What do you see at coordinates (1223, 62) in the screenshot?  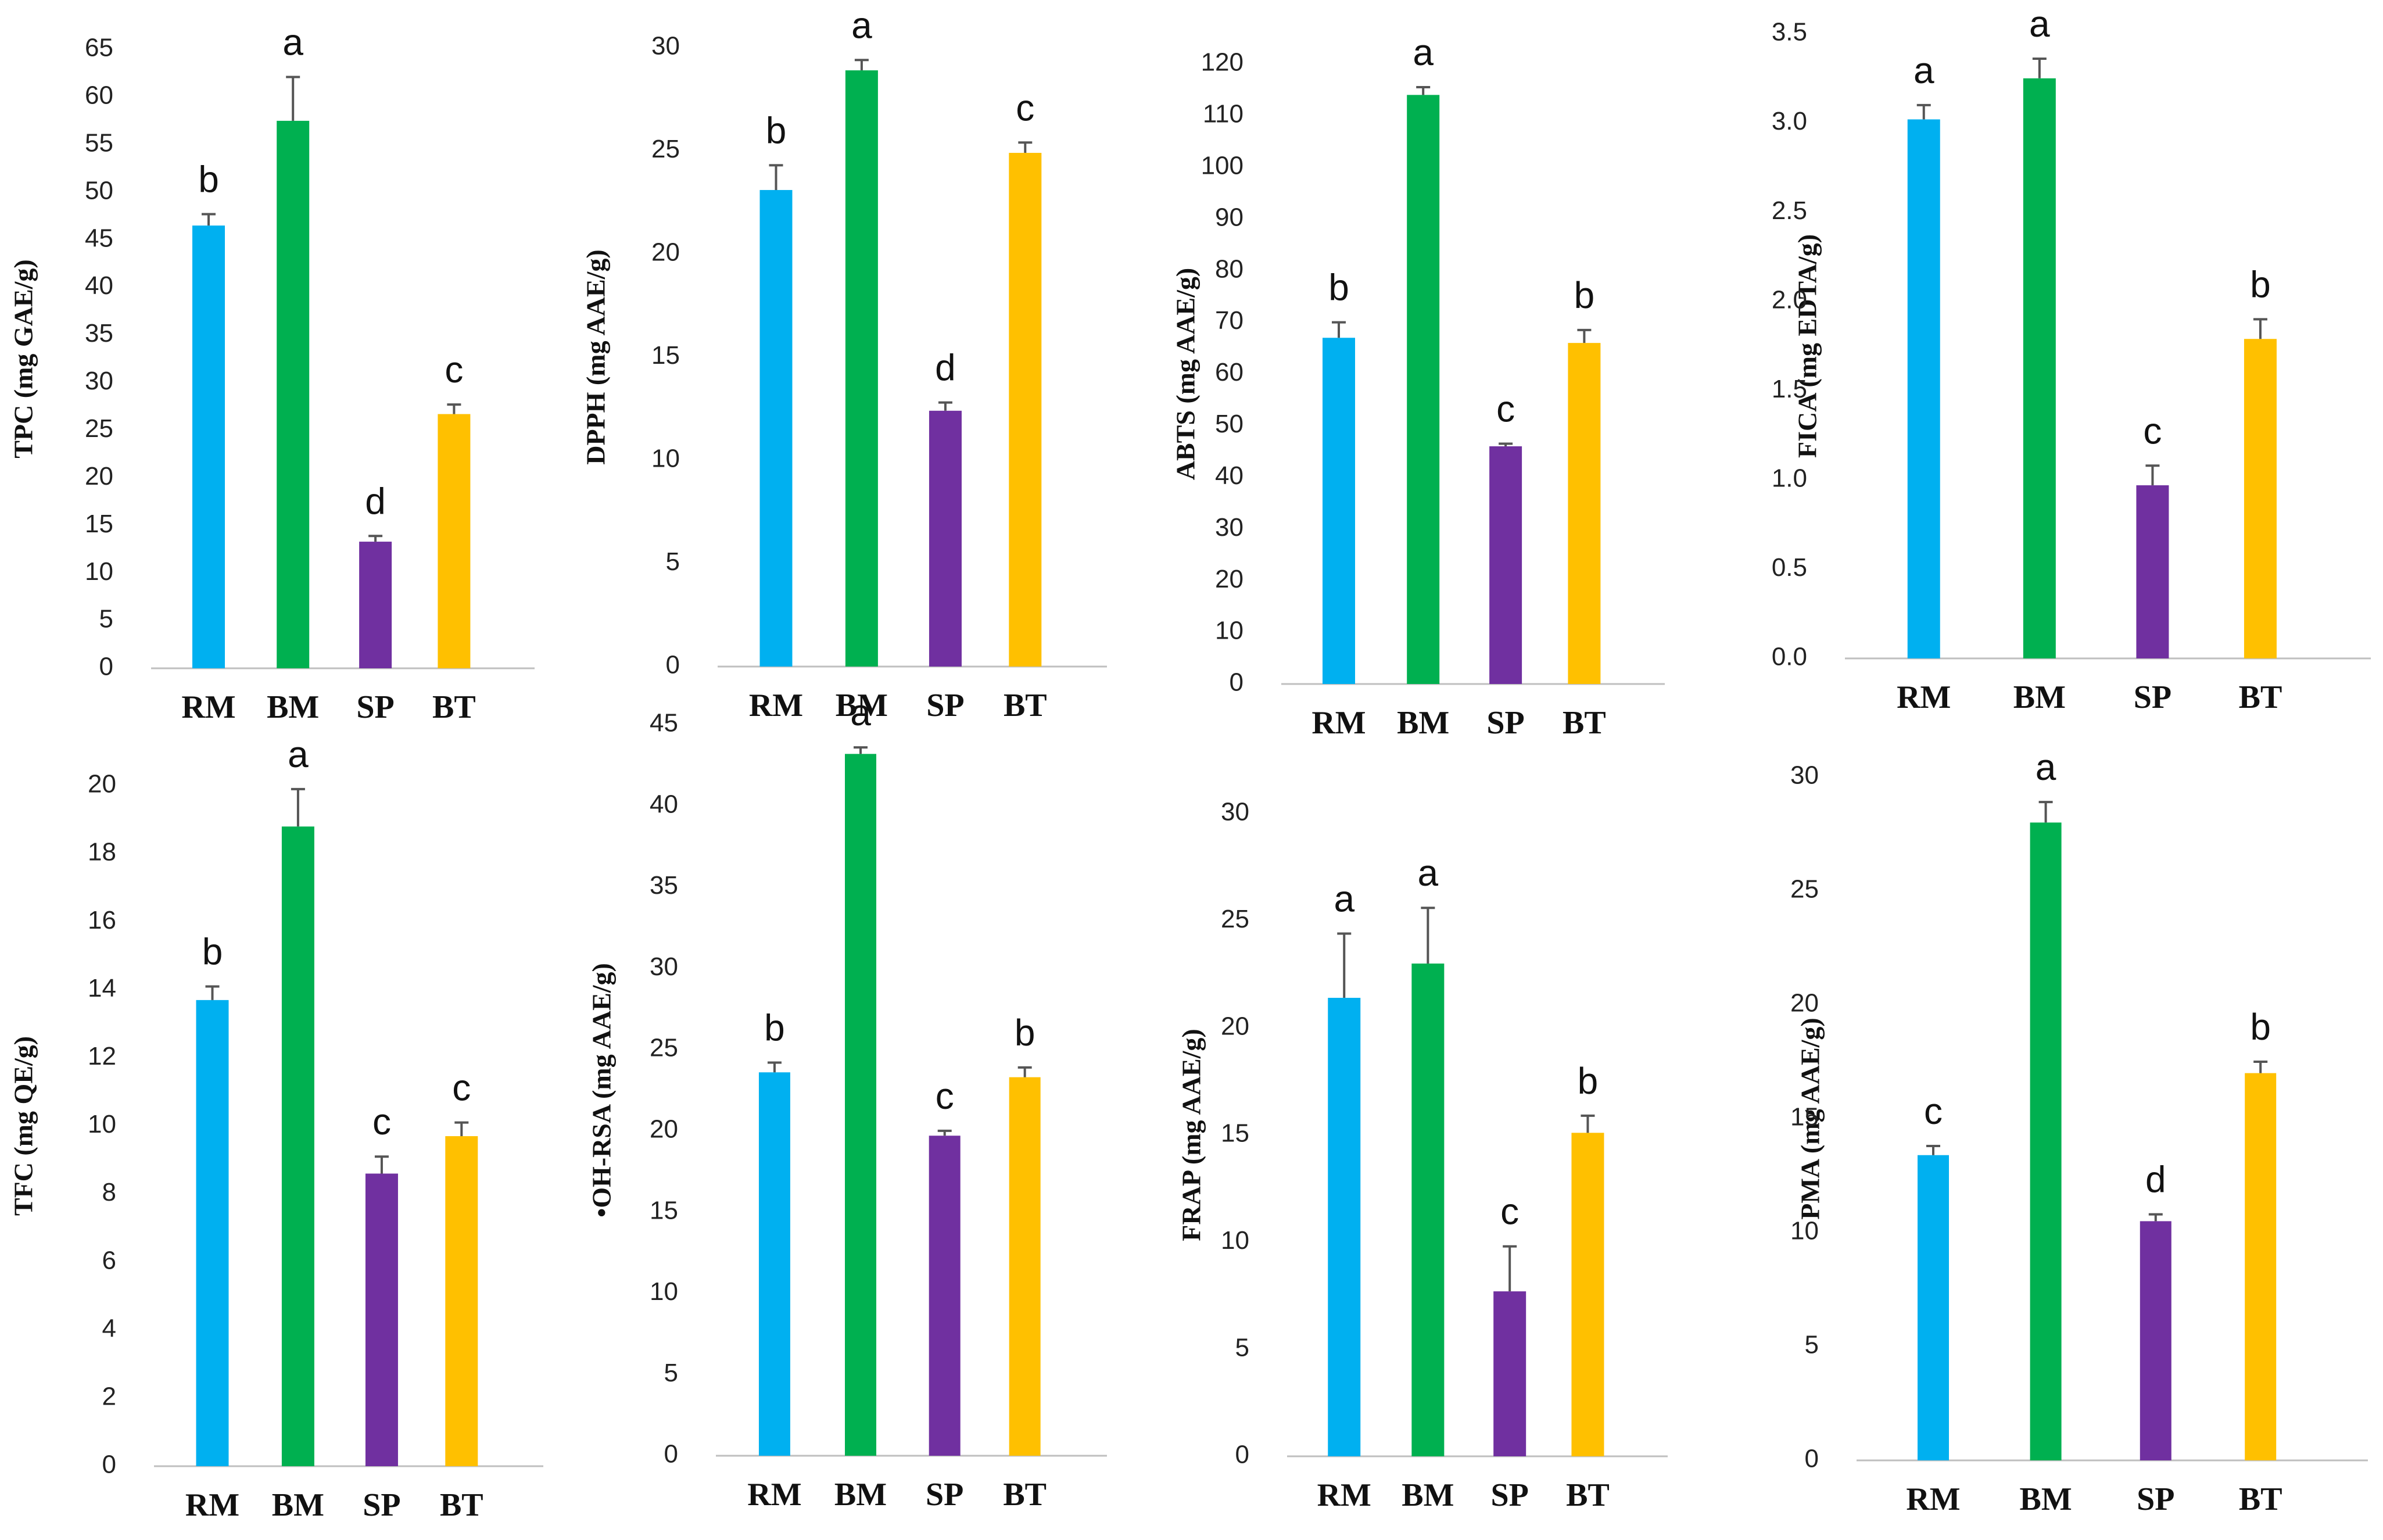 I see `y-tick-label: 120` at bounding box center [1223, 62].